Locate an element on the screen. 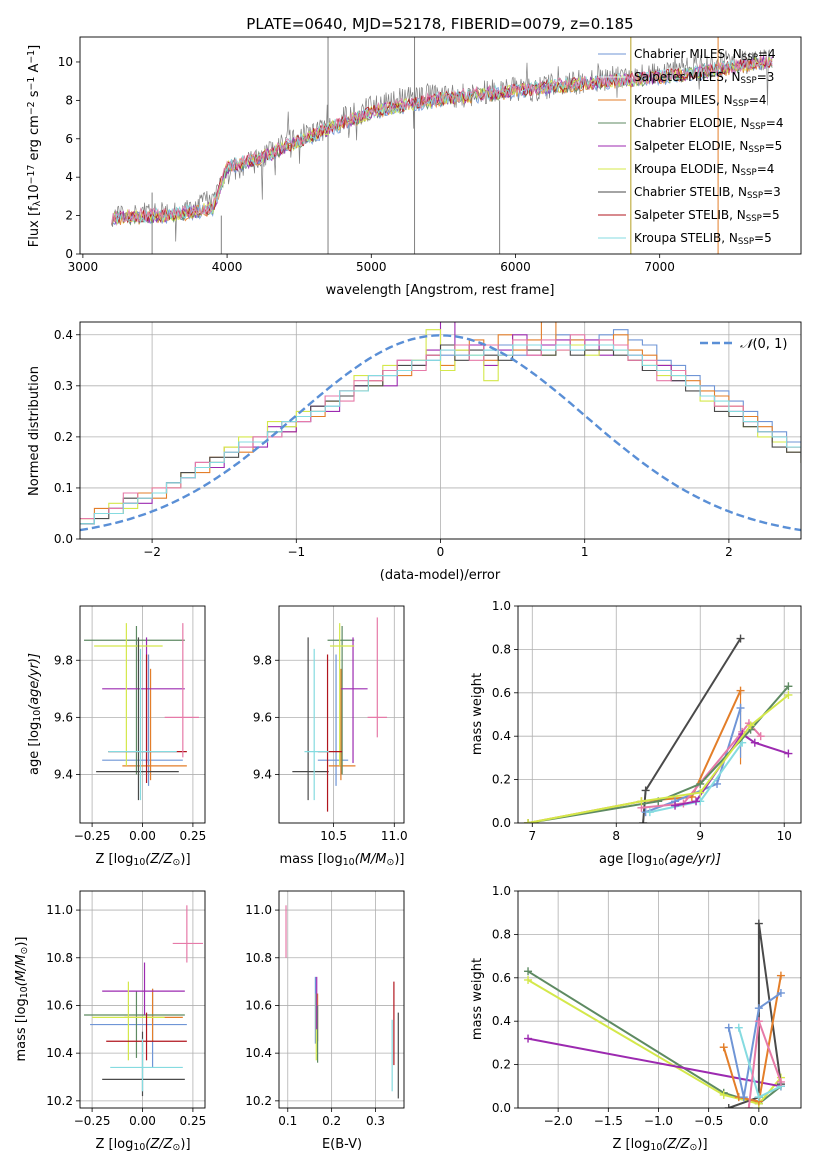  label-part: Salpeter MILES, N is located at coordinates (687, 77).